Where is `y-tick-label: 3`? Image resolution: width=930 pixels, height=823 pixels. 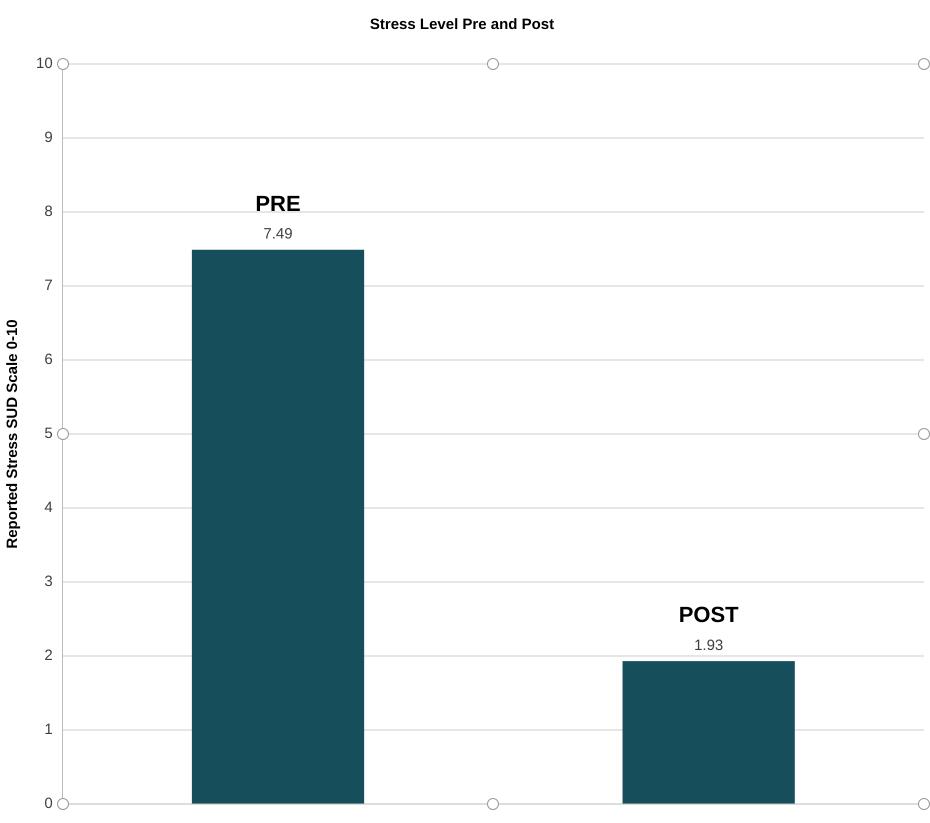 y-tick-label: 3 is located at coordinates (48, 581).